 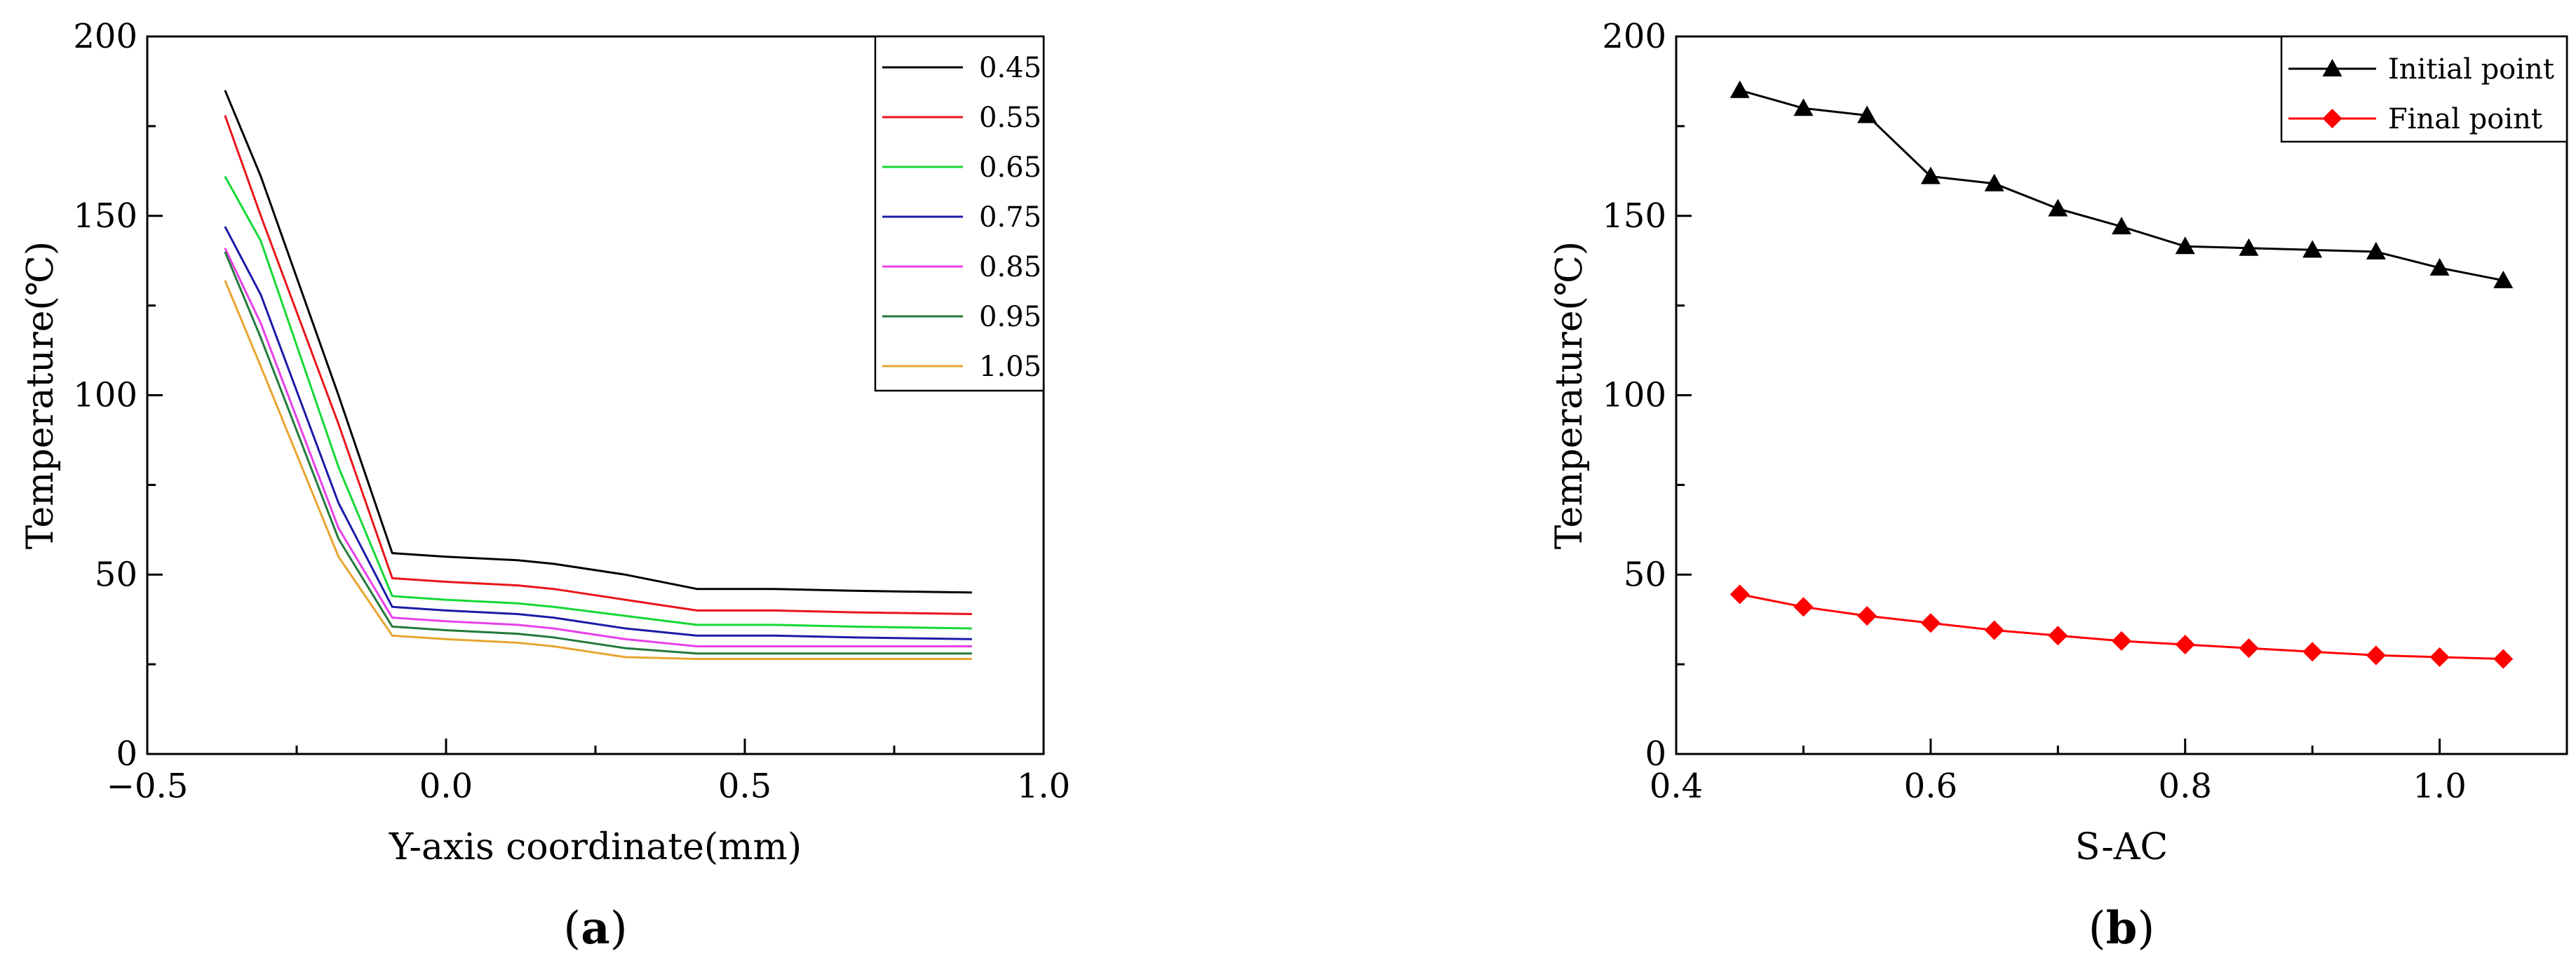 What do you see at coordinates (1010, 167) in the screenshot?
I see `panel-a-legend-label-3: 0.65` at bounding box center [1010, 167].